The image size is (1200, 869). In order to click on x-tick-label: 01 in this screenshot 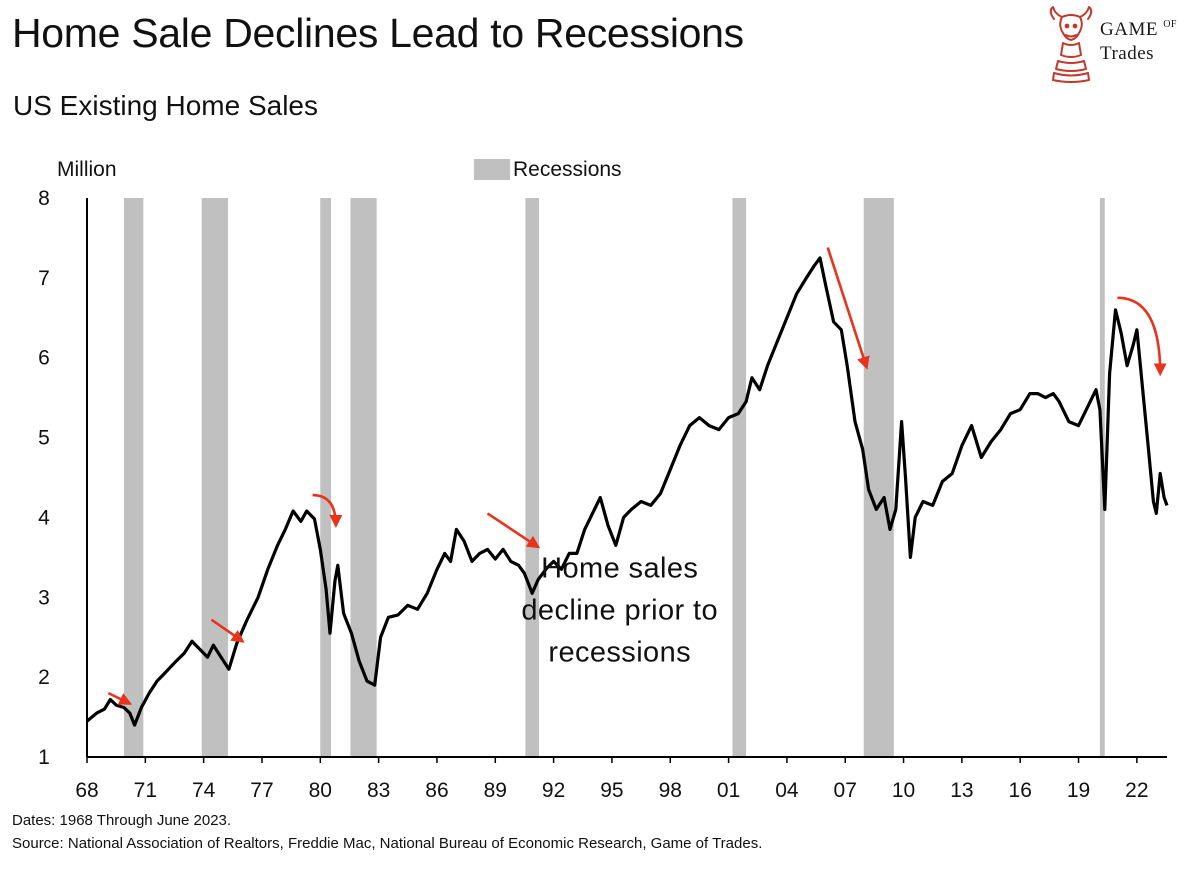, I will do `click(728, 789)`.